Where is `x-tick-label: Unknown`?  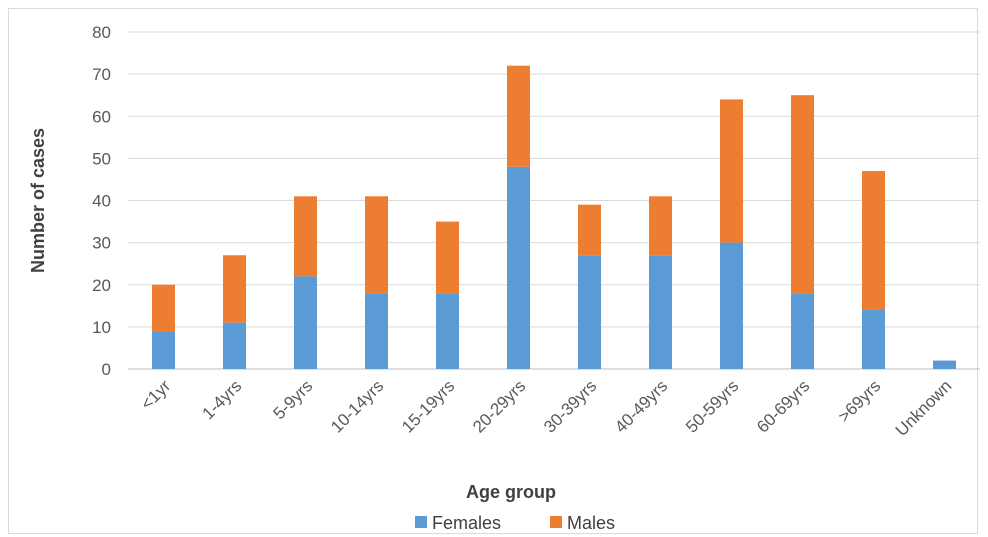 x-tick-label: Unknown is located at coordinates (924, 408).